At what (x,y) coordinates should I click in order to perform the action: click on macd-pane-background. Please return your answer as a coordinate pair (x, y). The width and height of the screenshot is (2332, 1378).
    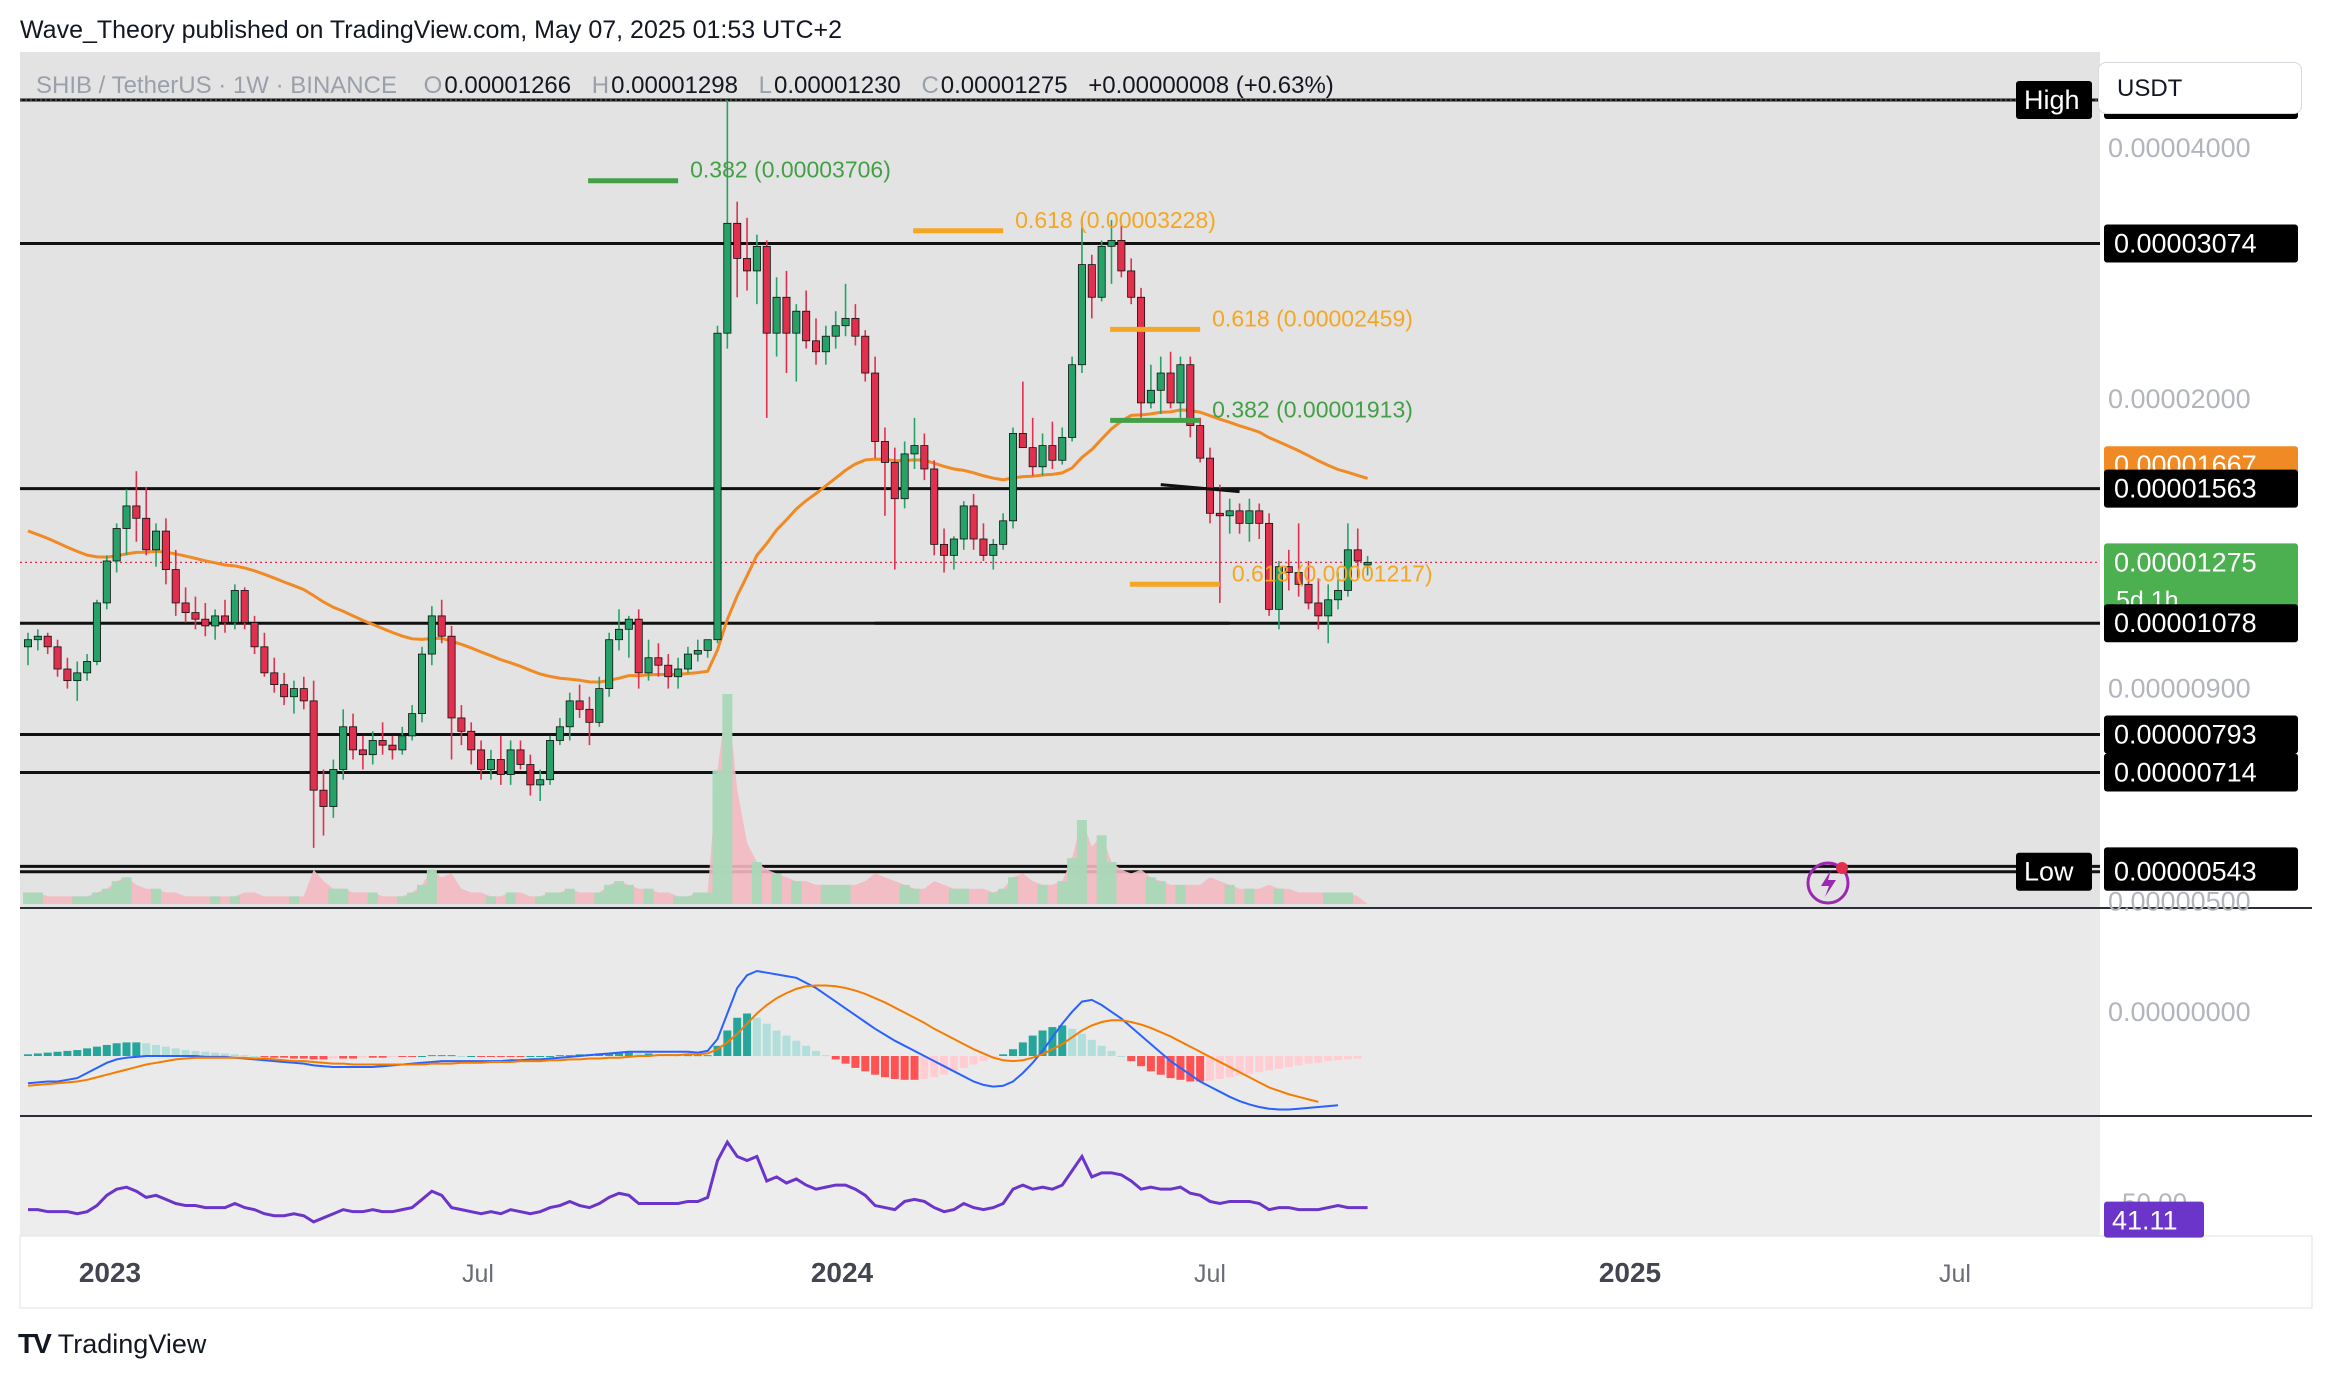
    Looking at the image, I should click on (1060, 1012).